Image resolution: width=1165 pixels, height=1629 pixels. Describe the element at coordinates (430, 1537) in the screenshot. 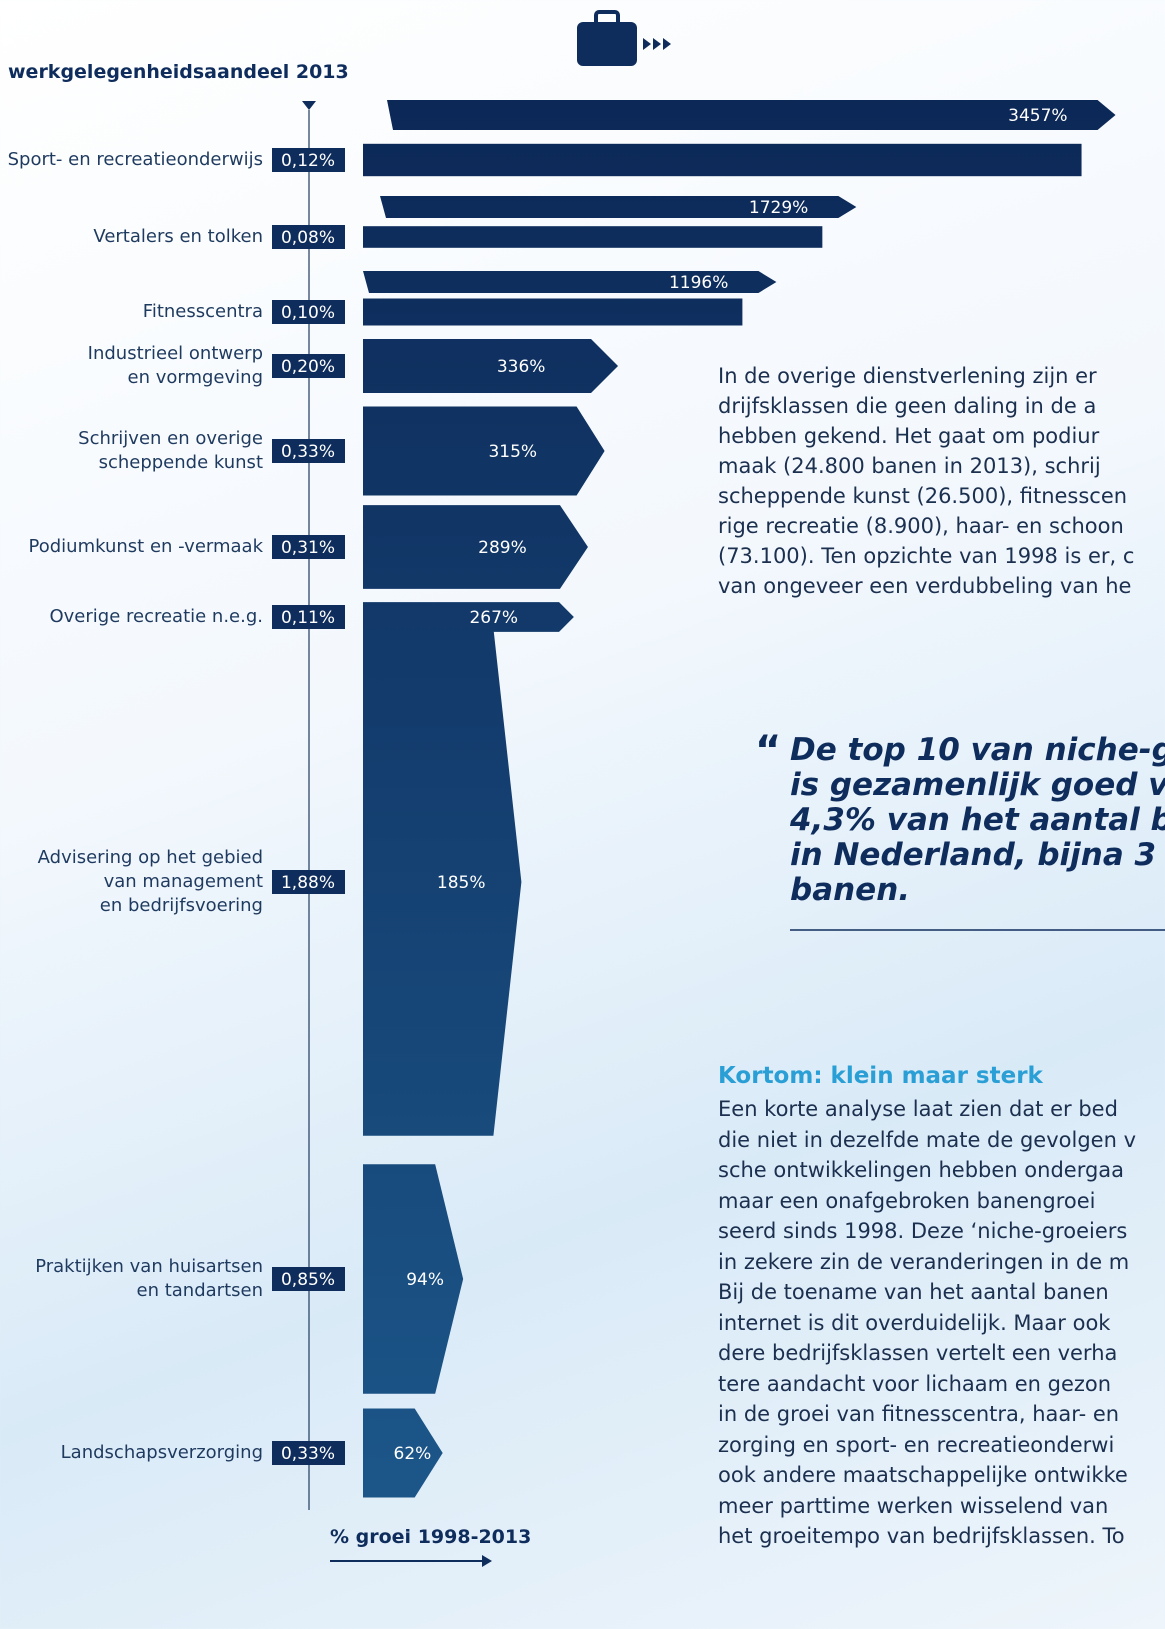

I see `growth-axis-title: % groei 1998-2013` at that location.